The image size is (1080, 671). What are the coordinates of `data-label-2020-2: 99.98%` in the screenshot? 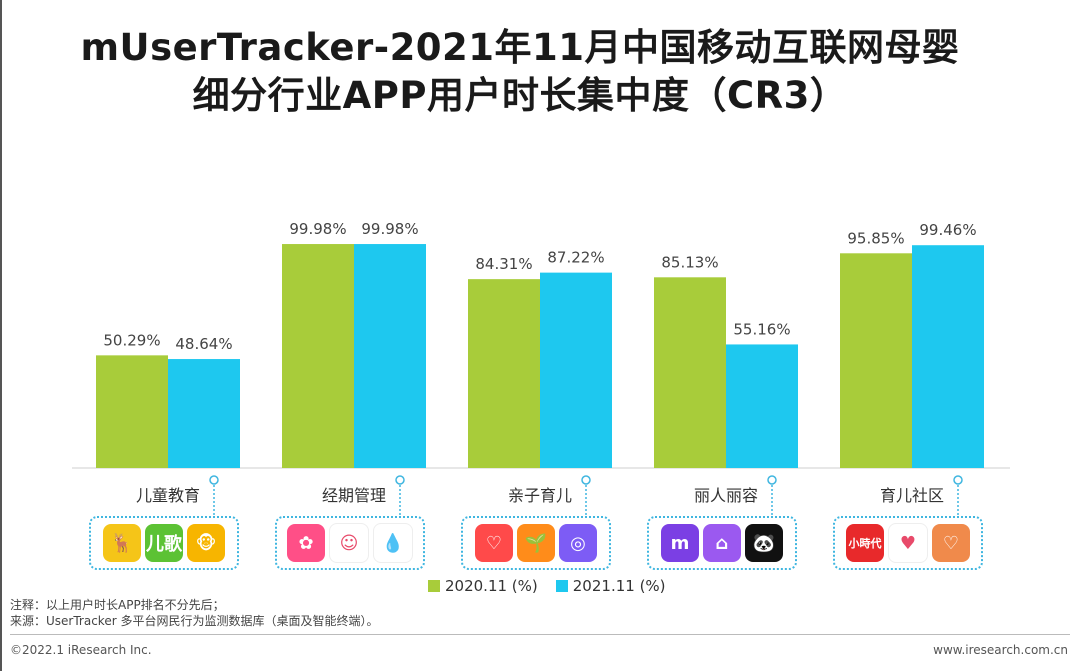 It's located at (317, 229).